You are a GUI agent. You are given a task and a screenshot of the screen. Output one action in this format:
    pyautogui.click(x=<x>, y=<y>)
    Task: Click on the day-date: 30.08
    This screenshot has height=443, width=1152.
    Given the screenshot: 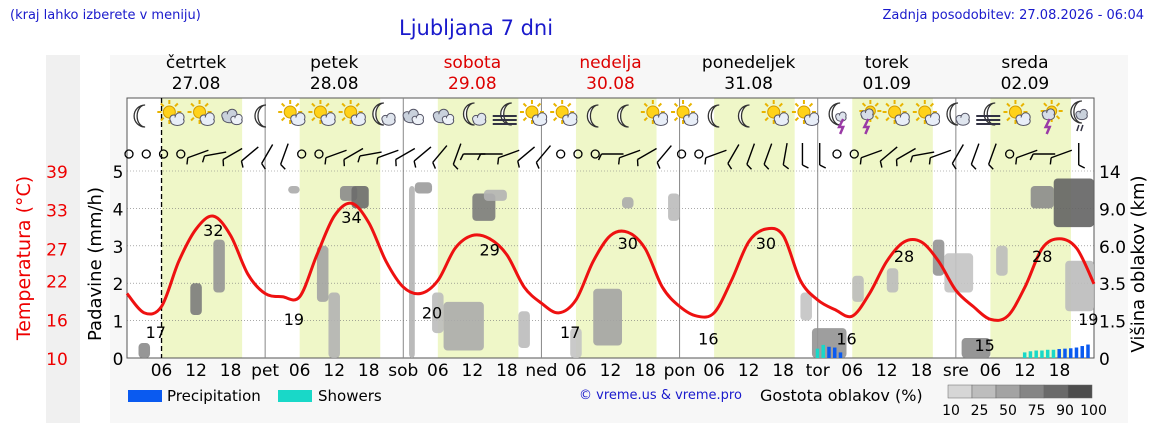 What is the action you would take?
    pyautogui.click(x=610, y=84)
    